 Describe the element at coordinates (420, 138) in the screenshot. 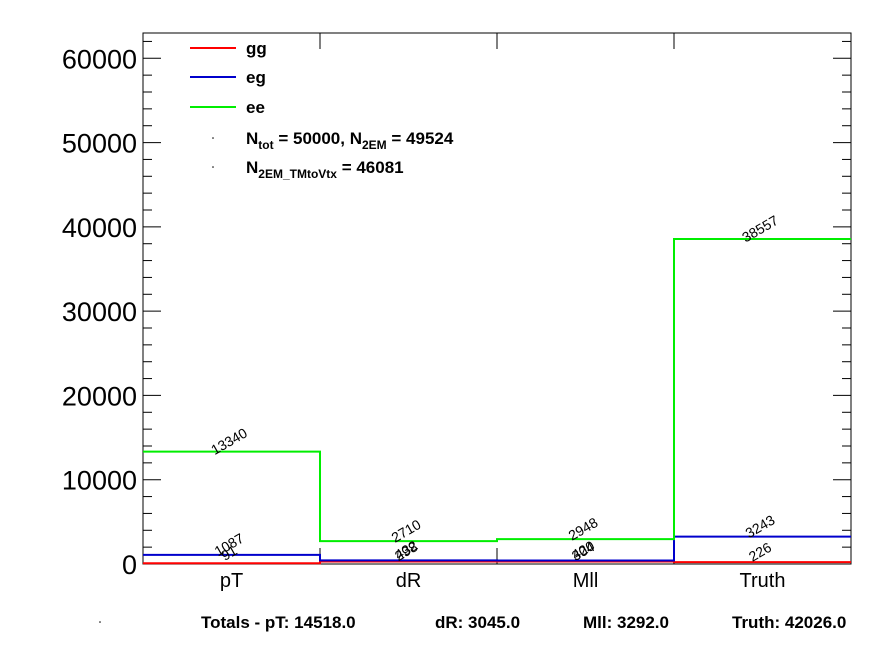

I see `stats-n2em-value: = 49524` at that location.